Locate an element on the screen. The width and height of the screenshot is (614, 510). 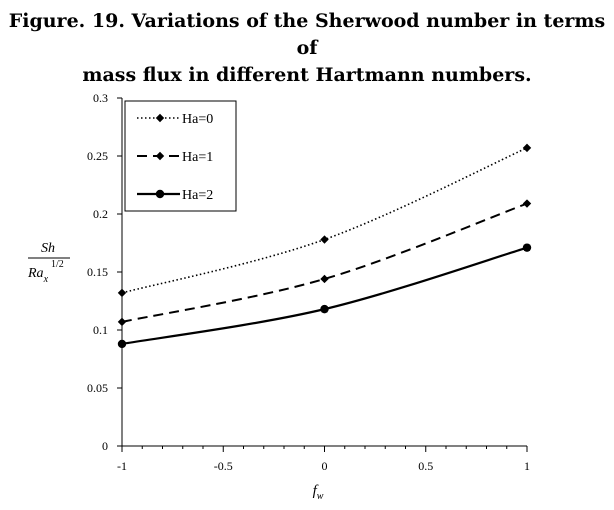
y-tick-label: 0.05 is located at coordinates (97, 388).